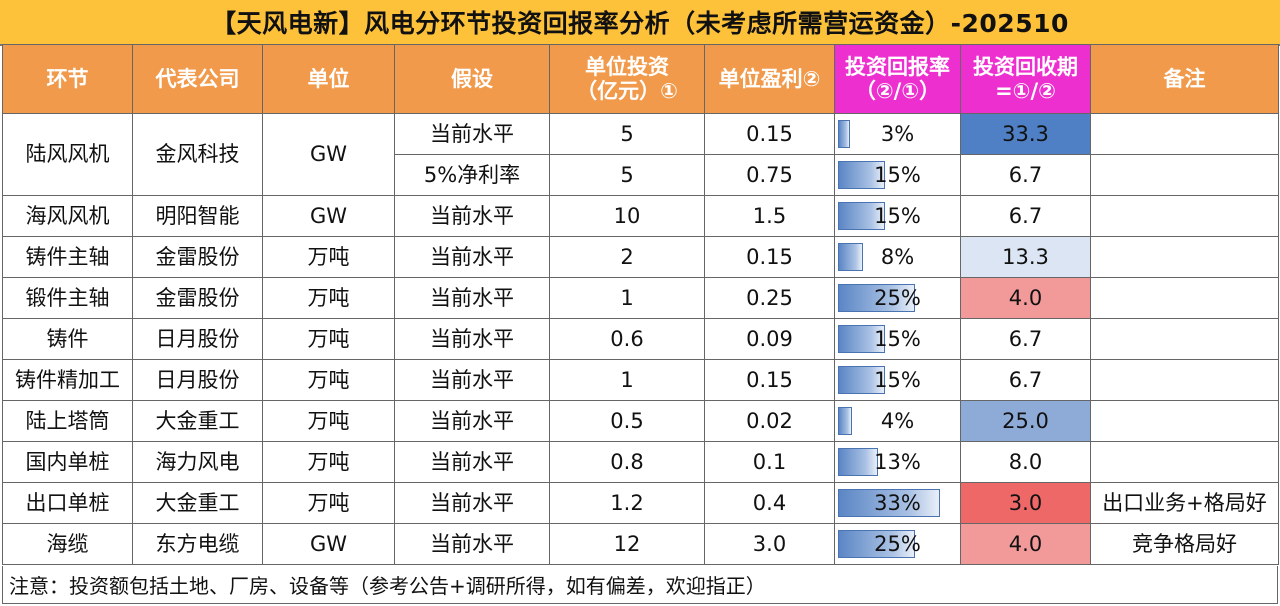 The height and width of the screenshot is (606, 1280). What do you see at coordinates (769, 544) in the screenshot?
I see `cell-profit: 3.0` at bounding box center [769, 544].